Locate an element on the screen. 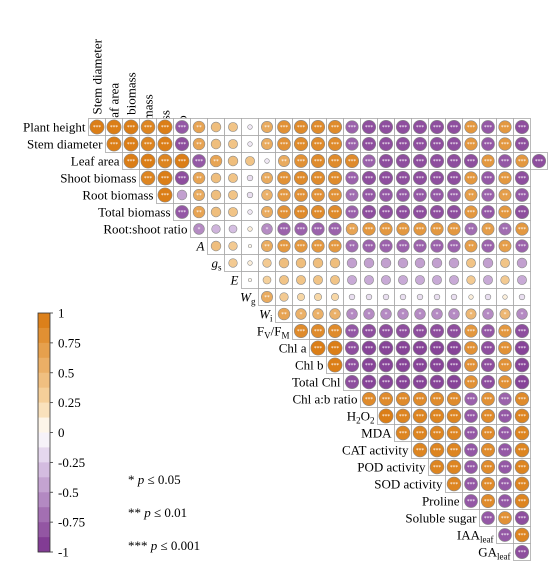  row-label: Plant height is located at coordinates (54, 127).